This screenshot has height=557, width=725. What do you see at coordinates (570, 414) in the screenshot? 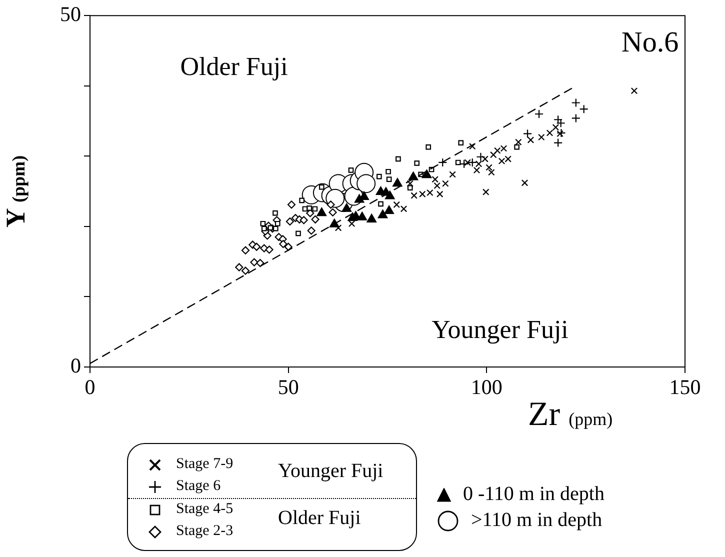
I see `x-axis-title: Zr (ppm)` at bounding box center [570, 414].